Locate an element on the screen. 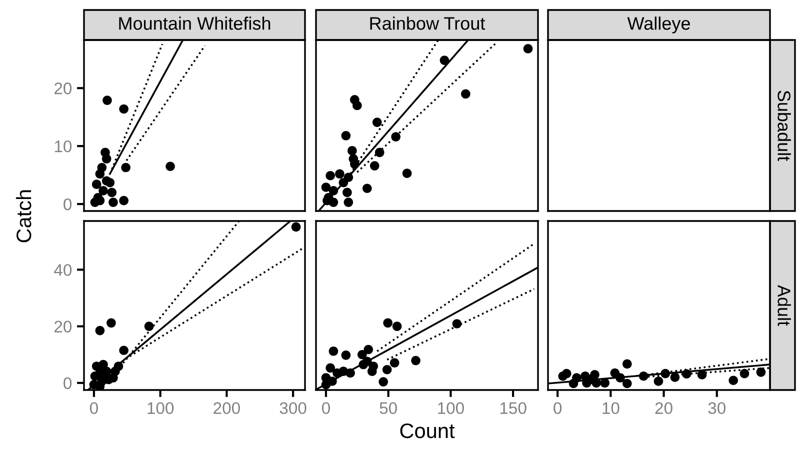  y2-axis-title: Adult is located at coordinates (784, 305).